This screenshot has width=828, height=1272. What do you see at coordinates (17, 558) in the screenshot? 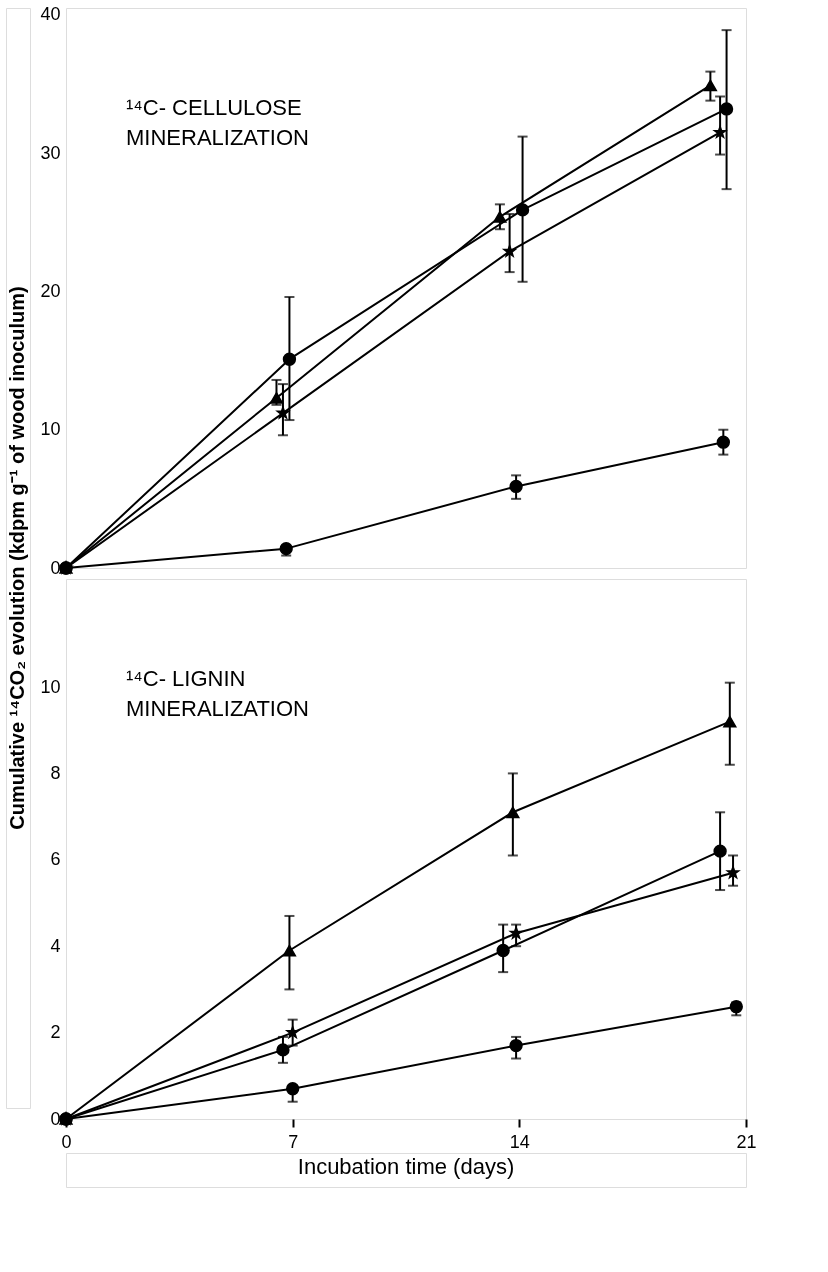
I see `y-axis-title: Cumulative ¹⁴CO₂ evolution (kdpm g⁻¹ of wood inoculum)` at bounding box center [17, 558].